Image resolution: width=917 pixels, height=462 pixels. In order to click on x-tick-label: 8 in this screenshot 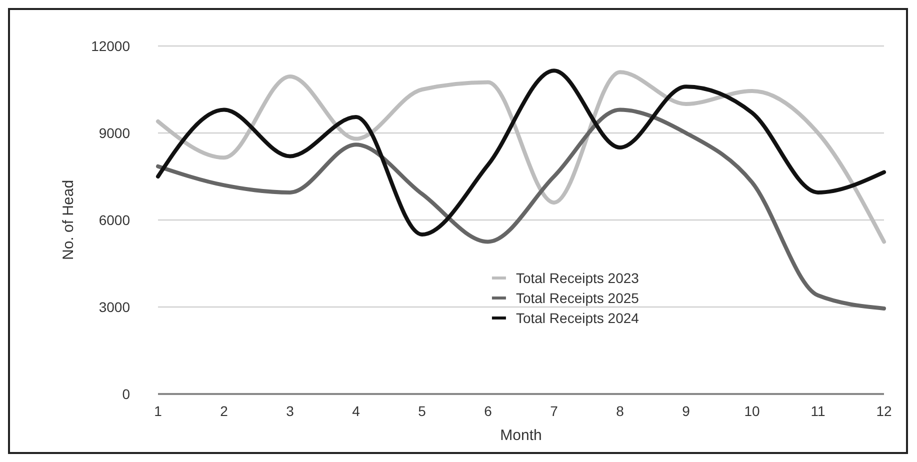, I will do `click(620, 411)`.